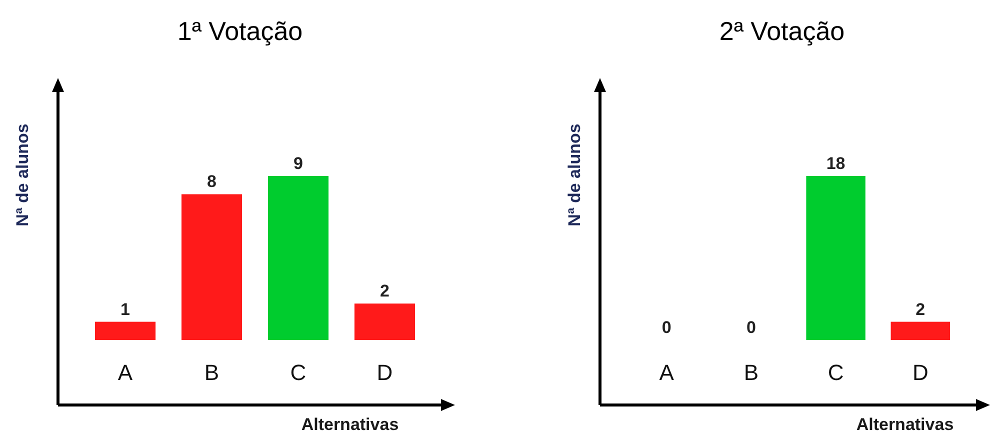 This screenshot has height=434, width=993. Describe the element at coordinates (240, 31) in the screenshot. I see `chart-title: 1ª Votação` at that location.